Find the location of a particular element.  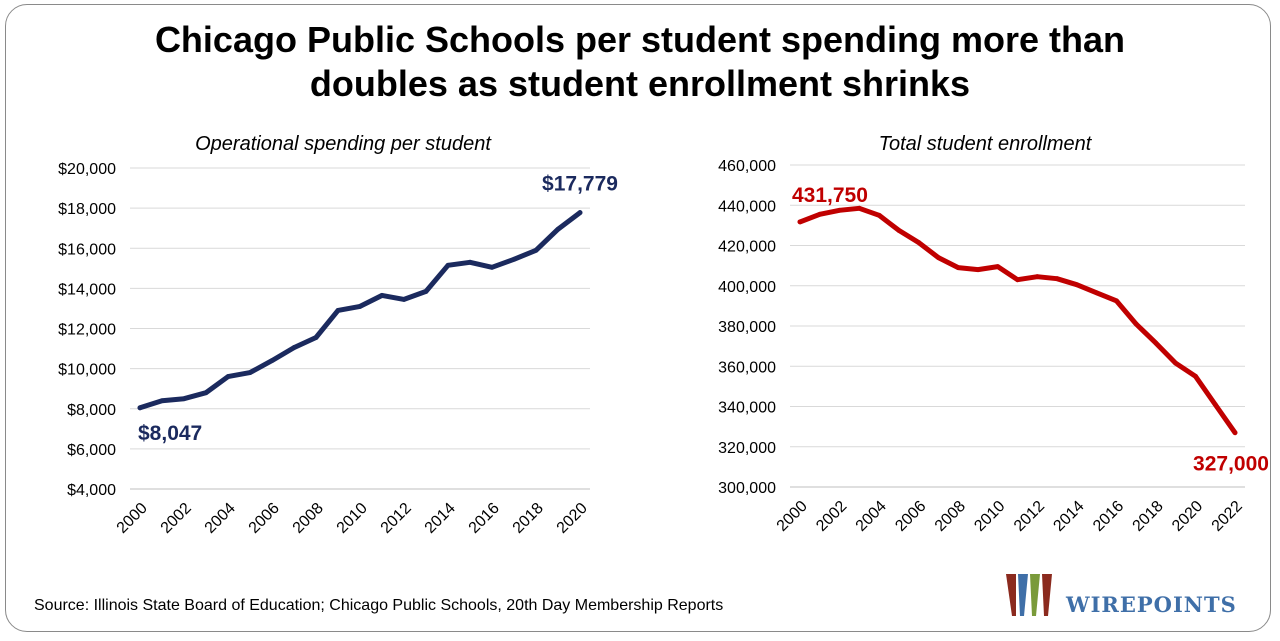

y-tick-label: 420,000 is located at coordinates (747, 247).